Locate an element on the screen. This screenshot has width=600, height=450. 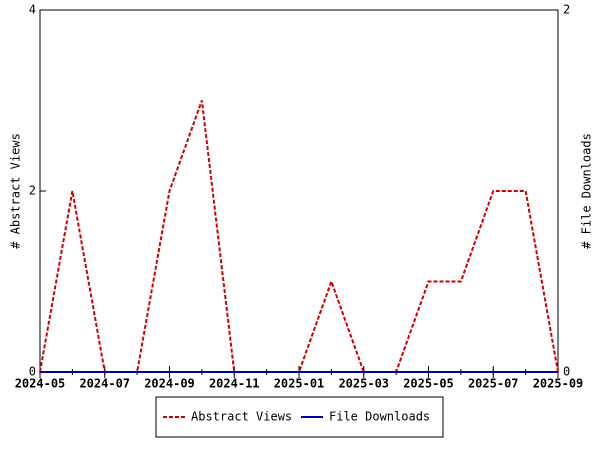
x-tick-label: 2025-05 is located at coordinates (428, 384).